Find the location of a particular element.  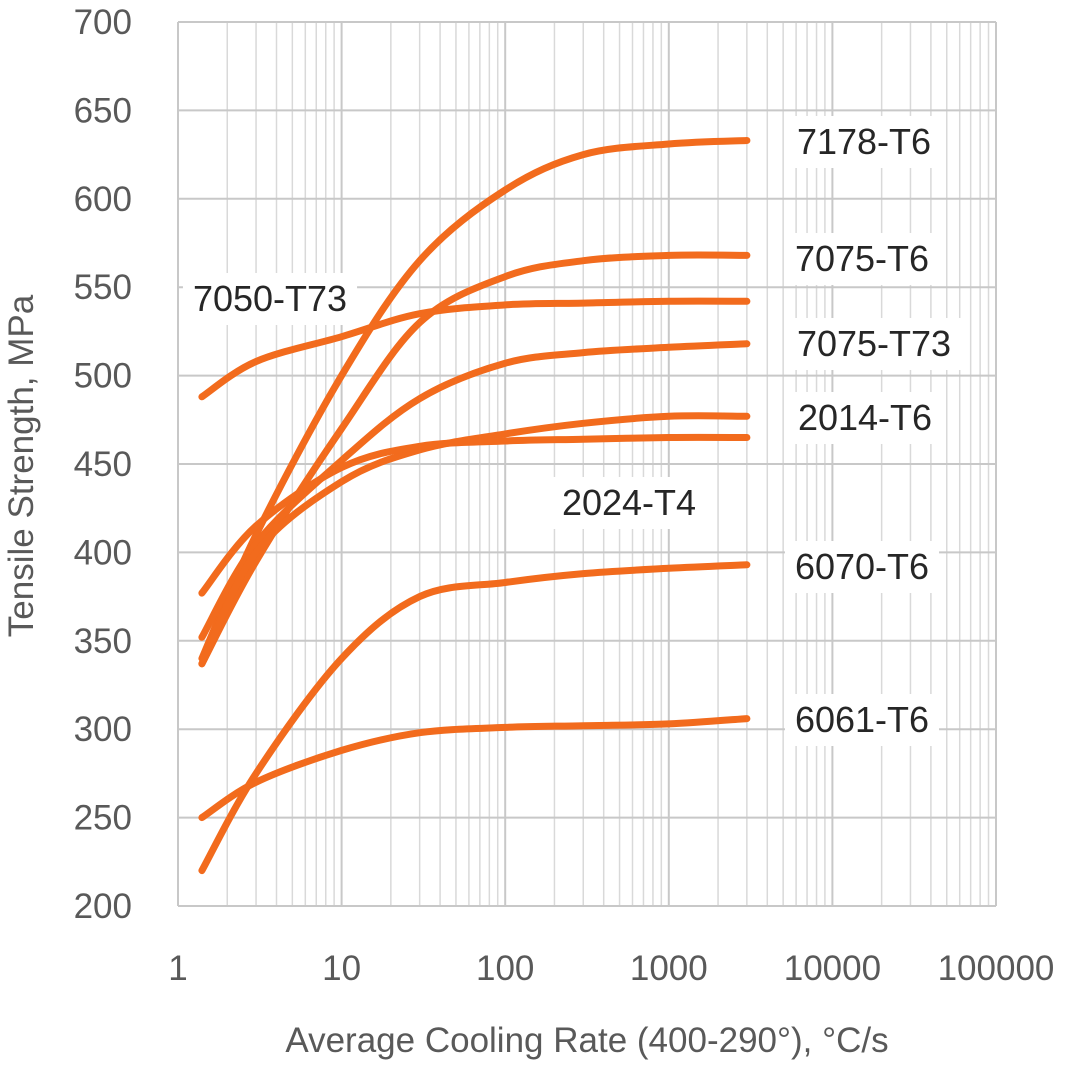

y-tick-labels: 200 250 300 350 400 450 500 550 600 650 700 is located at coordinates (103, 464).